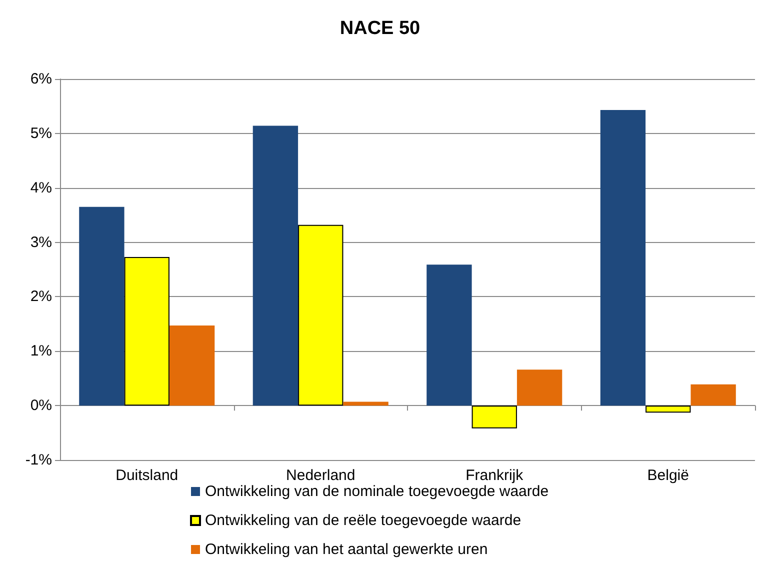 The height and width of the screenshot is (564, 760). I want to click on legend-label: Ontwikkeling van het aantal gewerkte uren, so click(346, 549).